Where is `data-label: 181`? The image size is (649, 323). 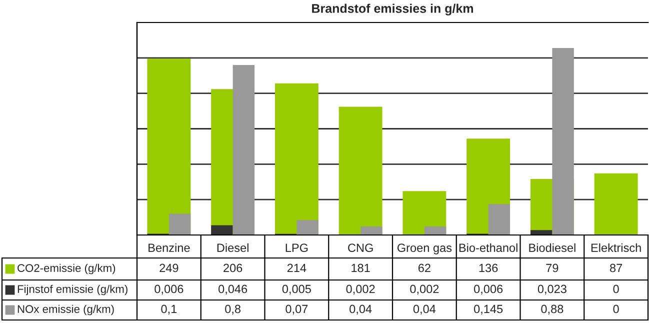
data-label: 181 is located at coordinates (361, 268).